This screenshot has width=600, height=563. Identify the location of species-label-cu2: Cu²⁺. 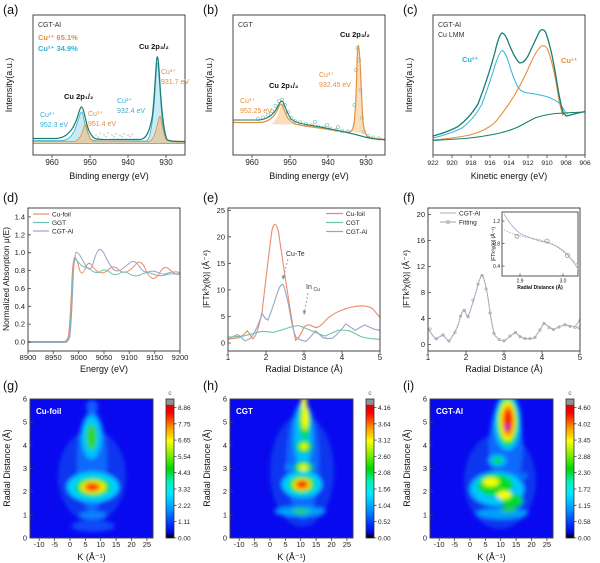
(470, 59).